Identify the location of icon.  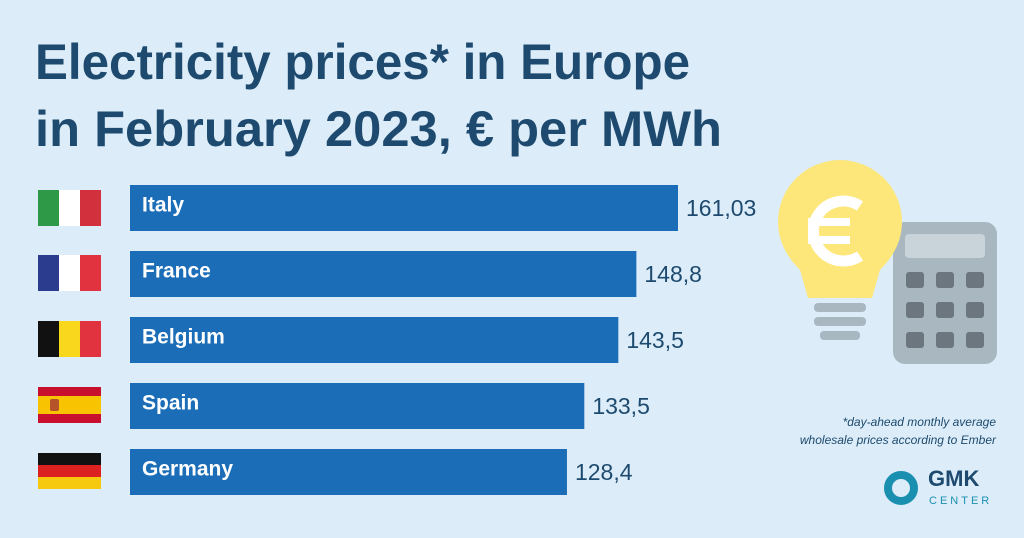
(887, 262).